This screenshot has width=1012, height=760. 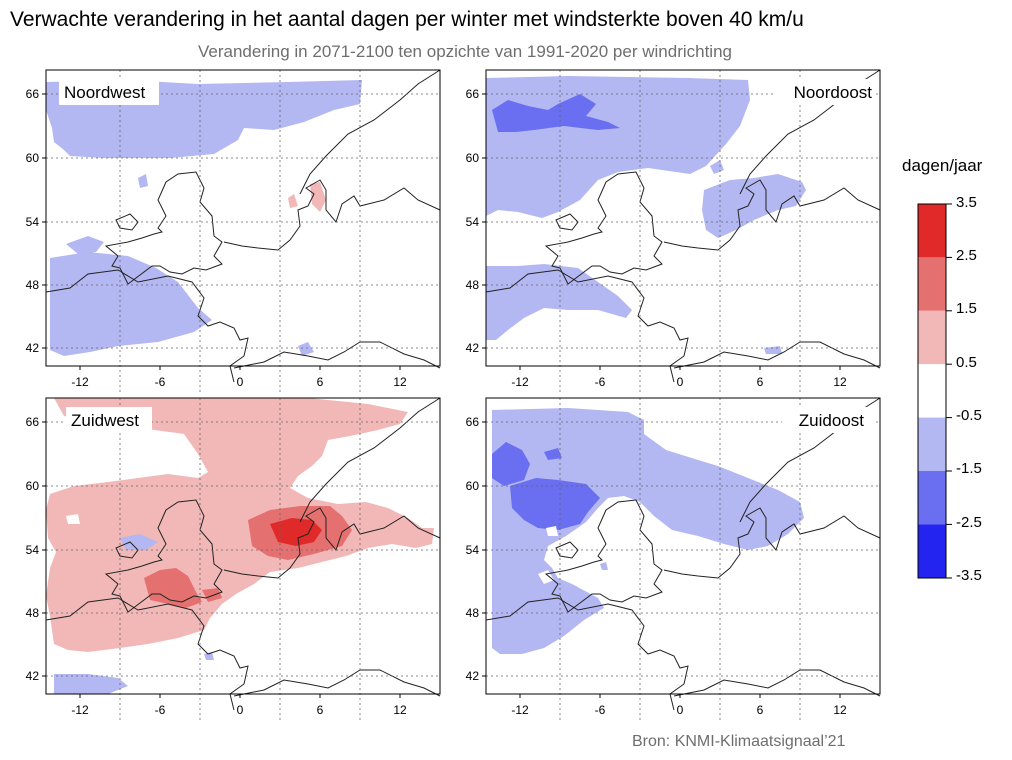 I want to click on panel-label: Zuidwest, so click(x=105, y=420).